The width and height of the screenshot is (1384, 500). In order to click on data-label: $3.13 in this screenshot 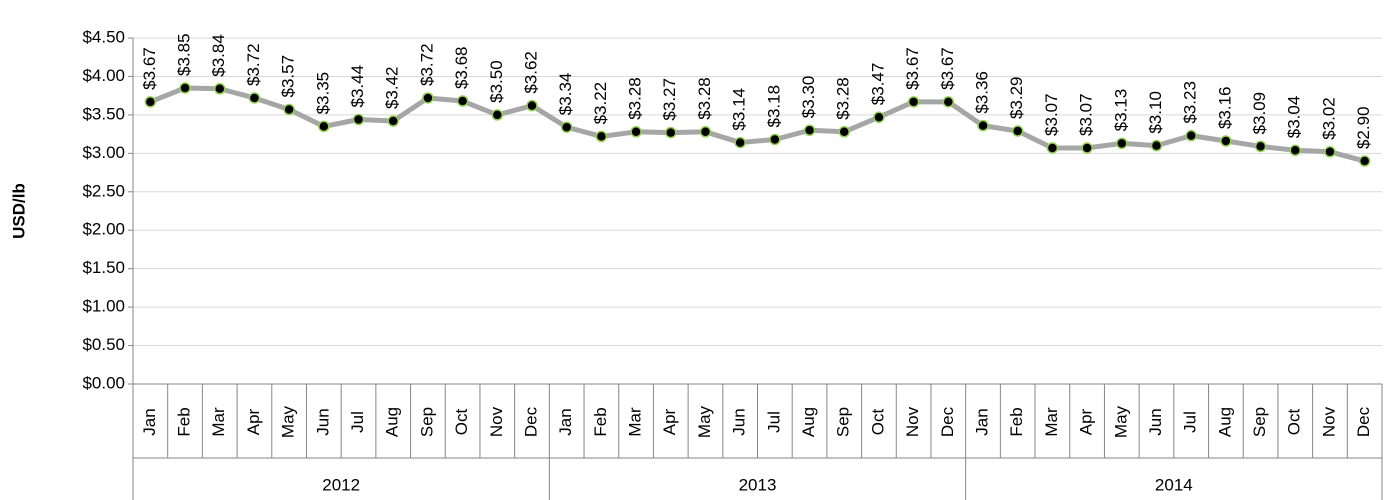, I will do `click(1120, 110)`.